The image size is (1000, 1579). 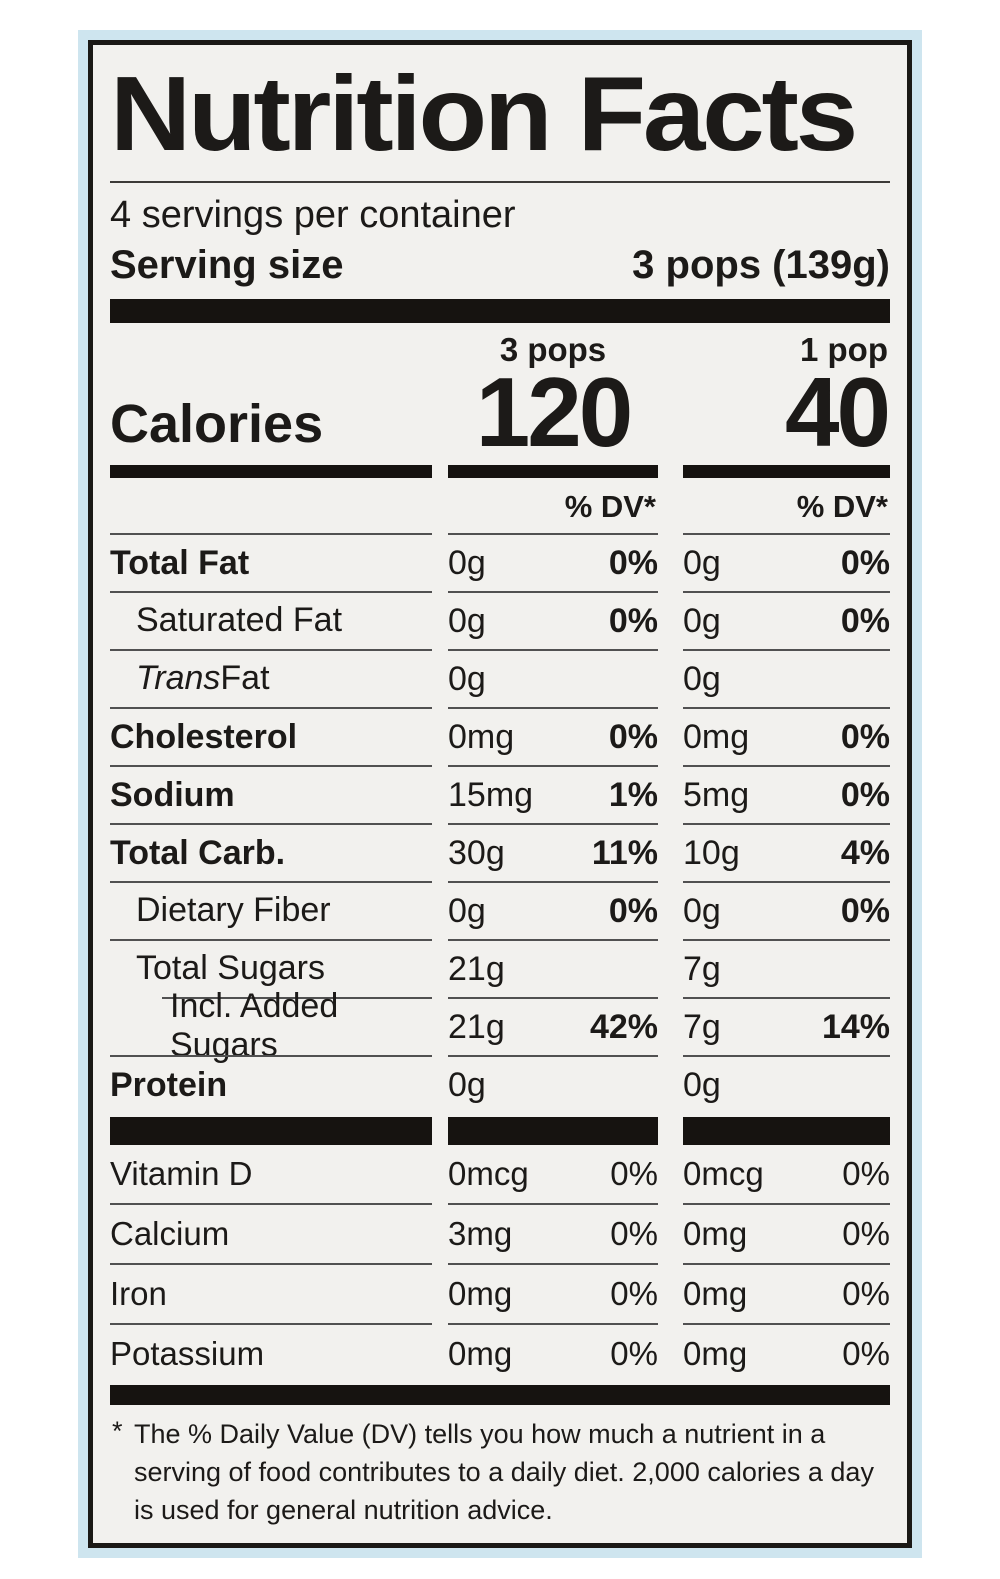 I want to click on amount-3pops: 21g, so click(x=476, y=968).